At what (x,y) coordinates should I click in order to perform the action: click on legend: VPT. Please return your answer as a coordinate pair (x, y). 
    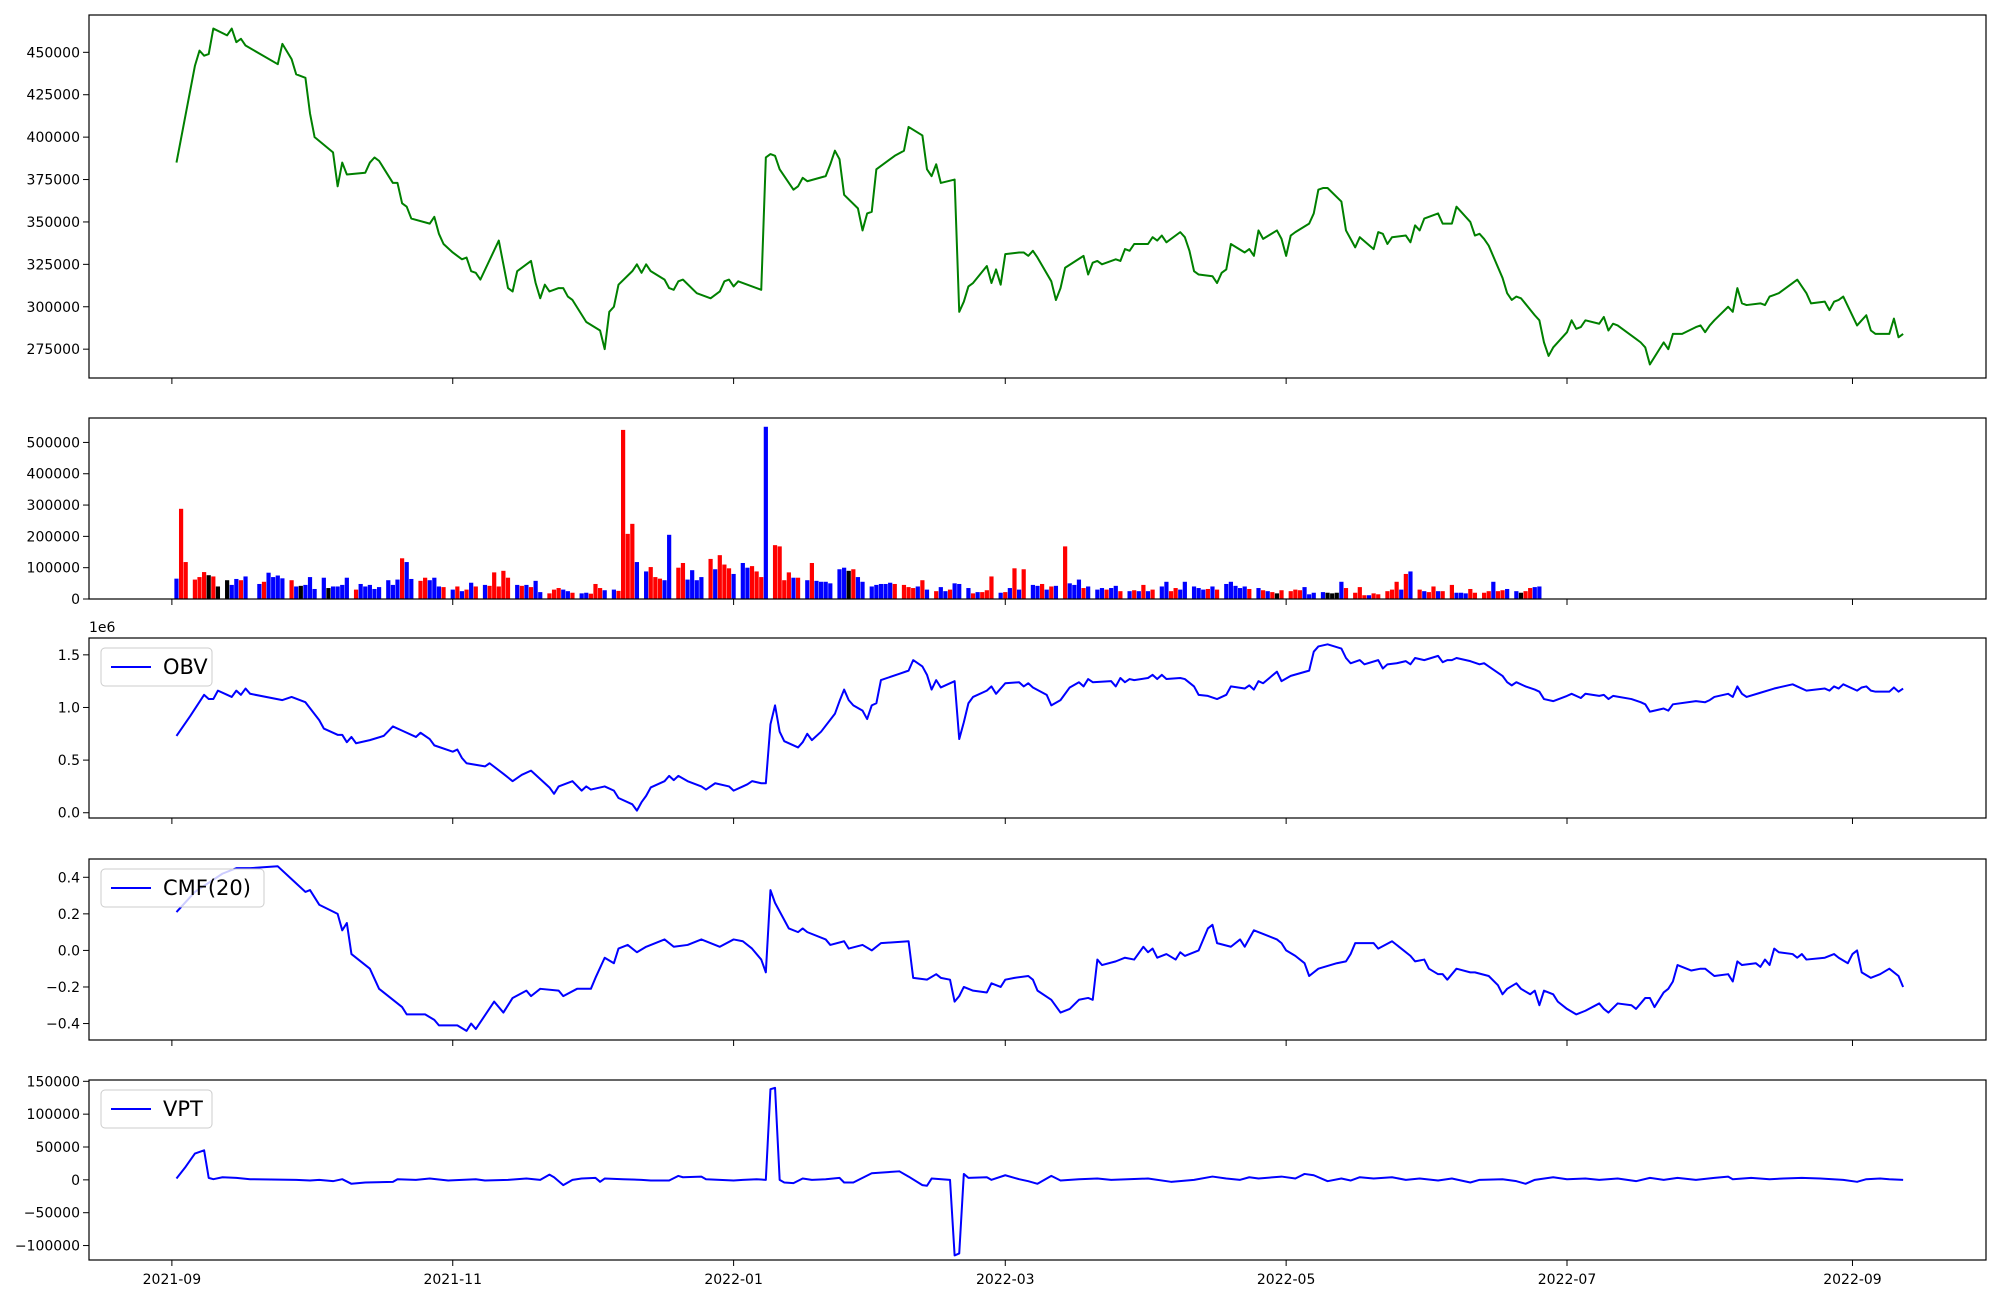
    Looking at the image, I should click on (156, 1109).